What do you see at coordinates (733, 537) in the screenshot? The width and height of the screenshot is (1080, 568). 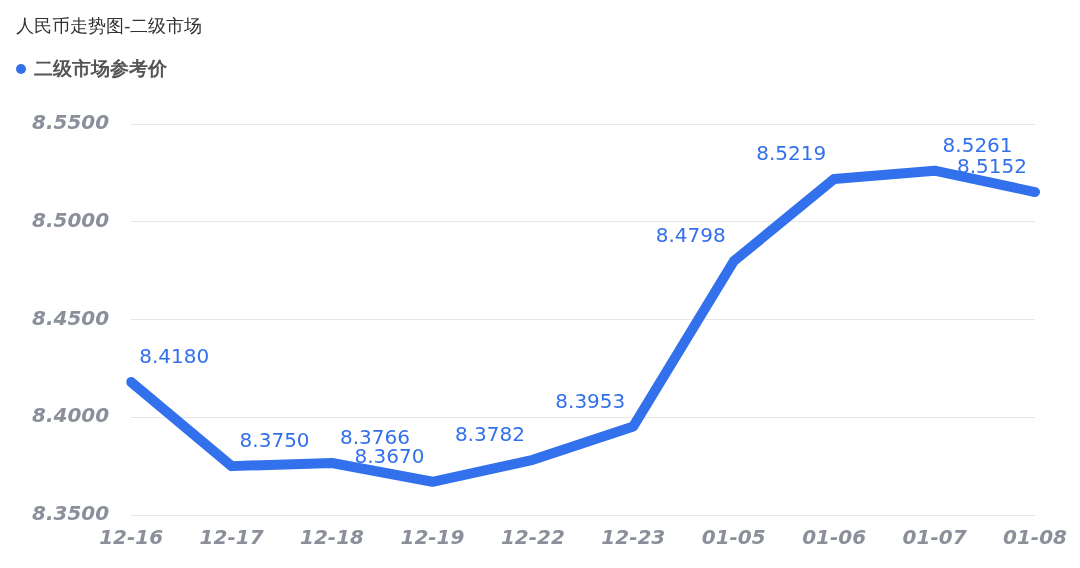 I see `x-tick-label: 01-05` at bounding box center [733, 537].